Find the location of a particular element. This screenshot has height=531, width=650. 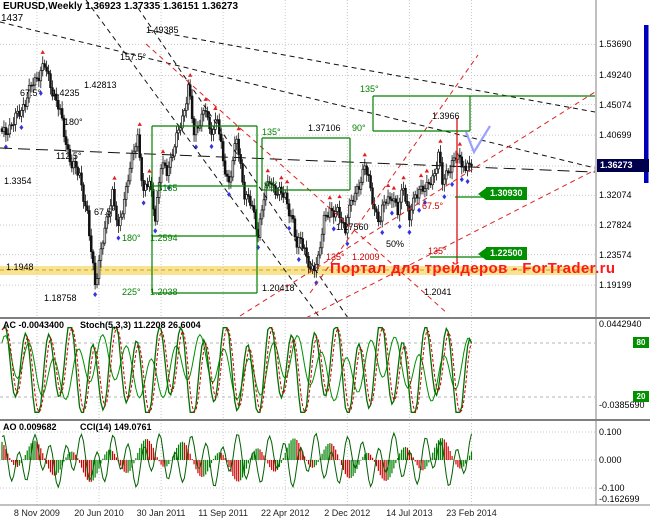

scale-highlight-bar is located at coordinates (646, 104).